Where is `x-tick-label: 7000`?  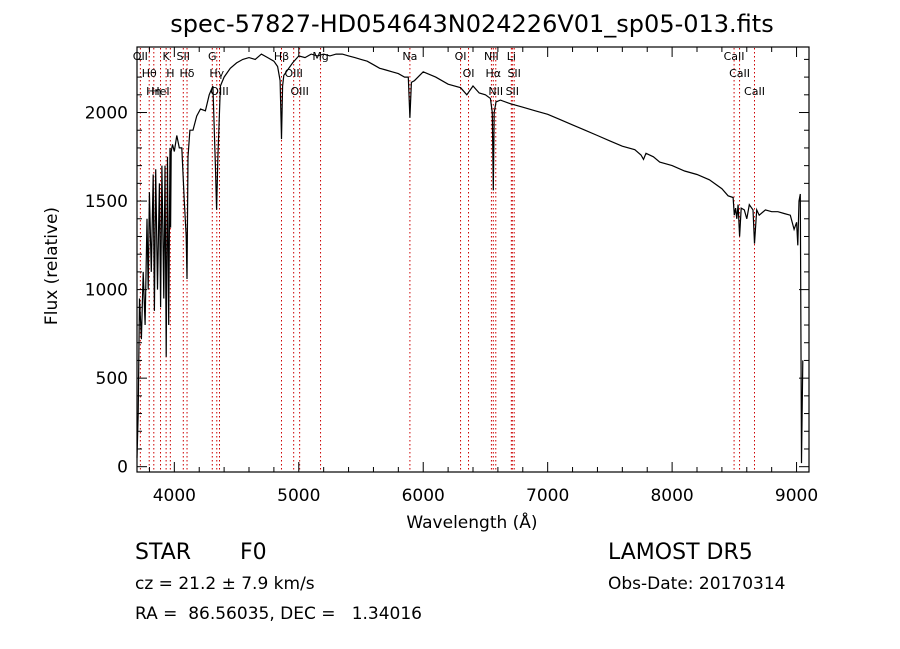
x-tick-label: 7000 is located at coordinates (547, 496).